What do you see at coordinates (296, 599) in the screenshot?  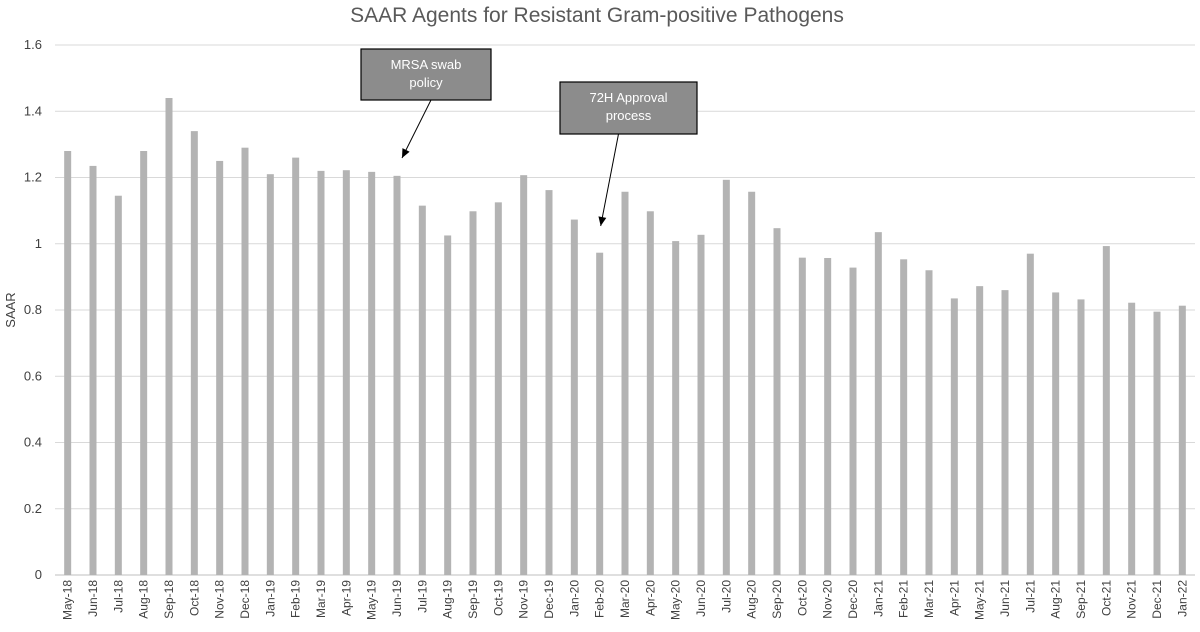 I see `x-tick-label: Feb-19` at bounding box center [296, 599].